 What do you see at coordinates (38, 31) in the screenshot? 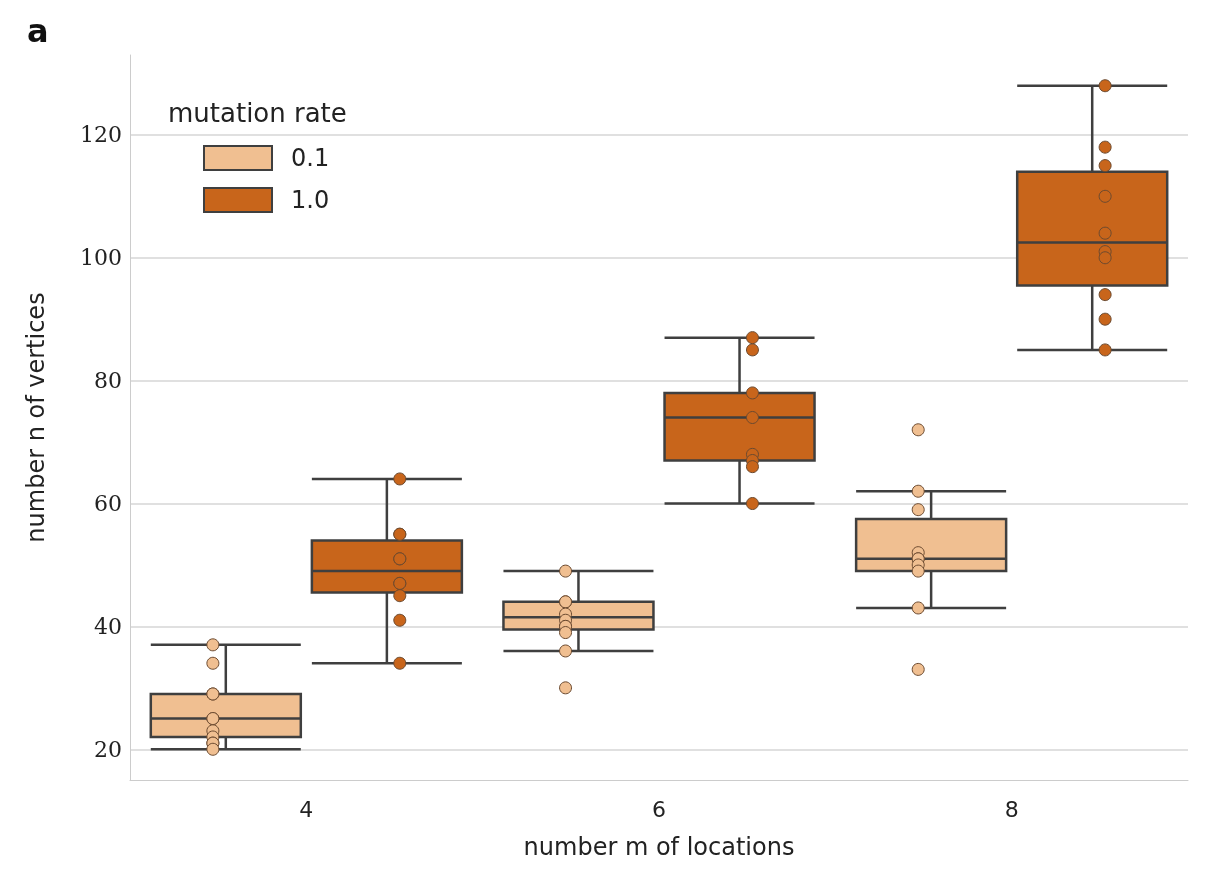
I see `chart-title: a` at bounding box center [38, 31].